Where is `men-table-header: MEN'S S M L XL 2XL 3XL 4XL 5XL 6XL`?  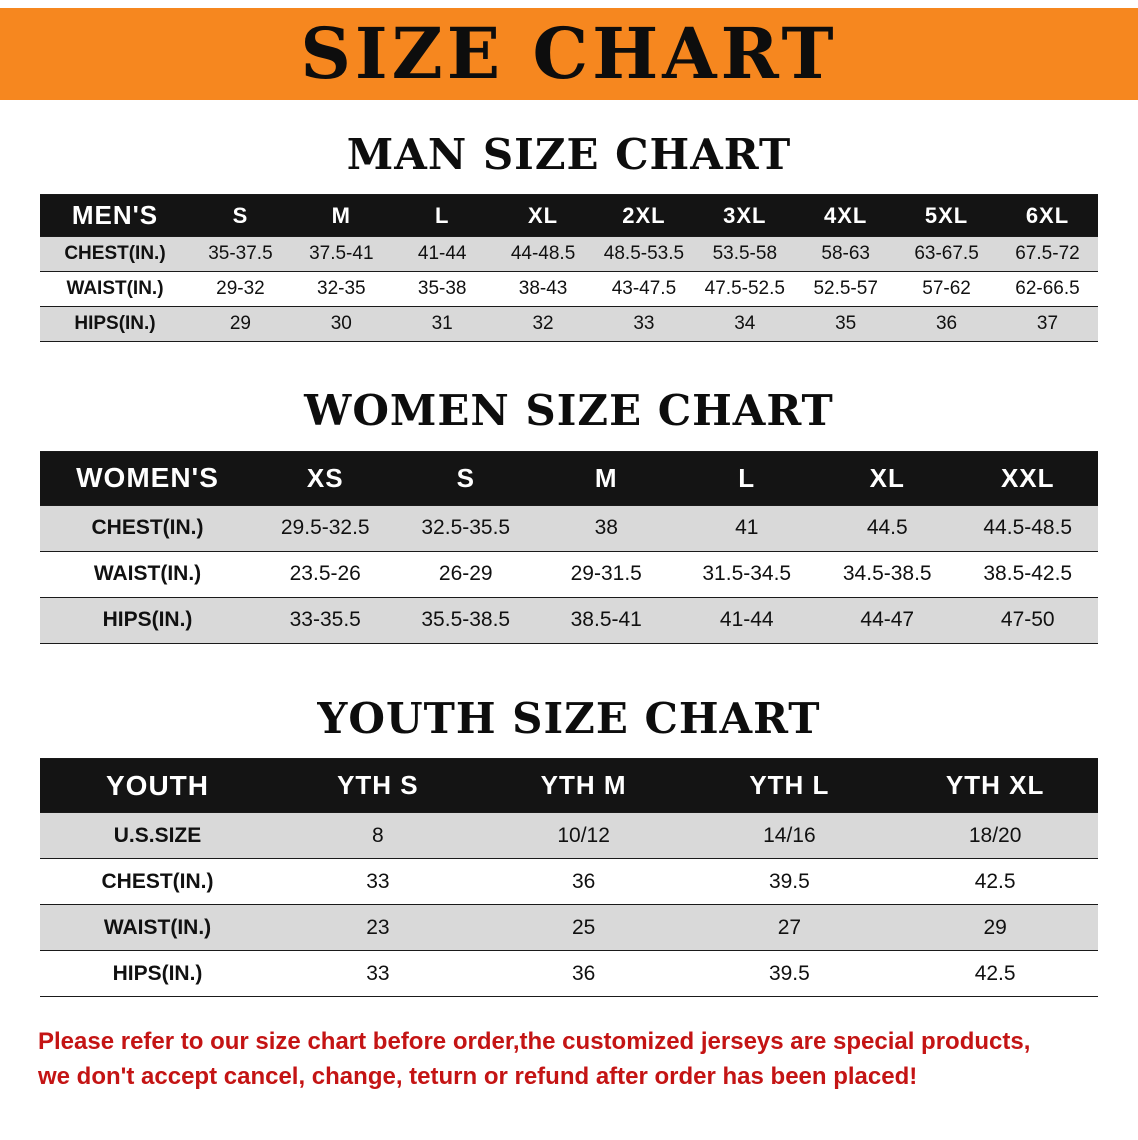 men-table-header: MEN'S S M L XL 2XL 3XL 4XL 5XL 6XL is located at coordinates (569, 216).